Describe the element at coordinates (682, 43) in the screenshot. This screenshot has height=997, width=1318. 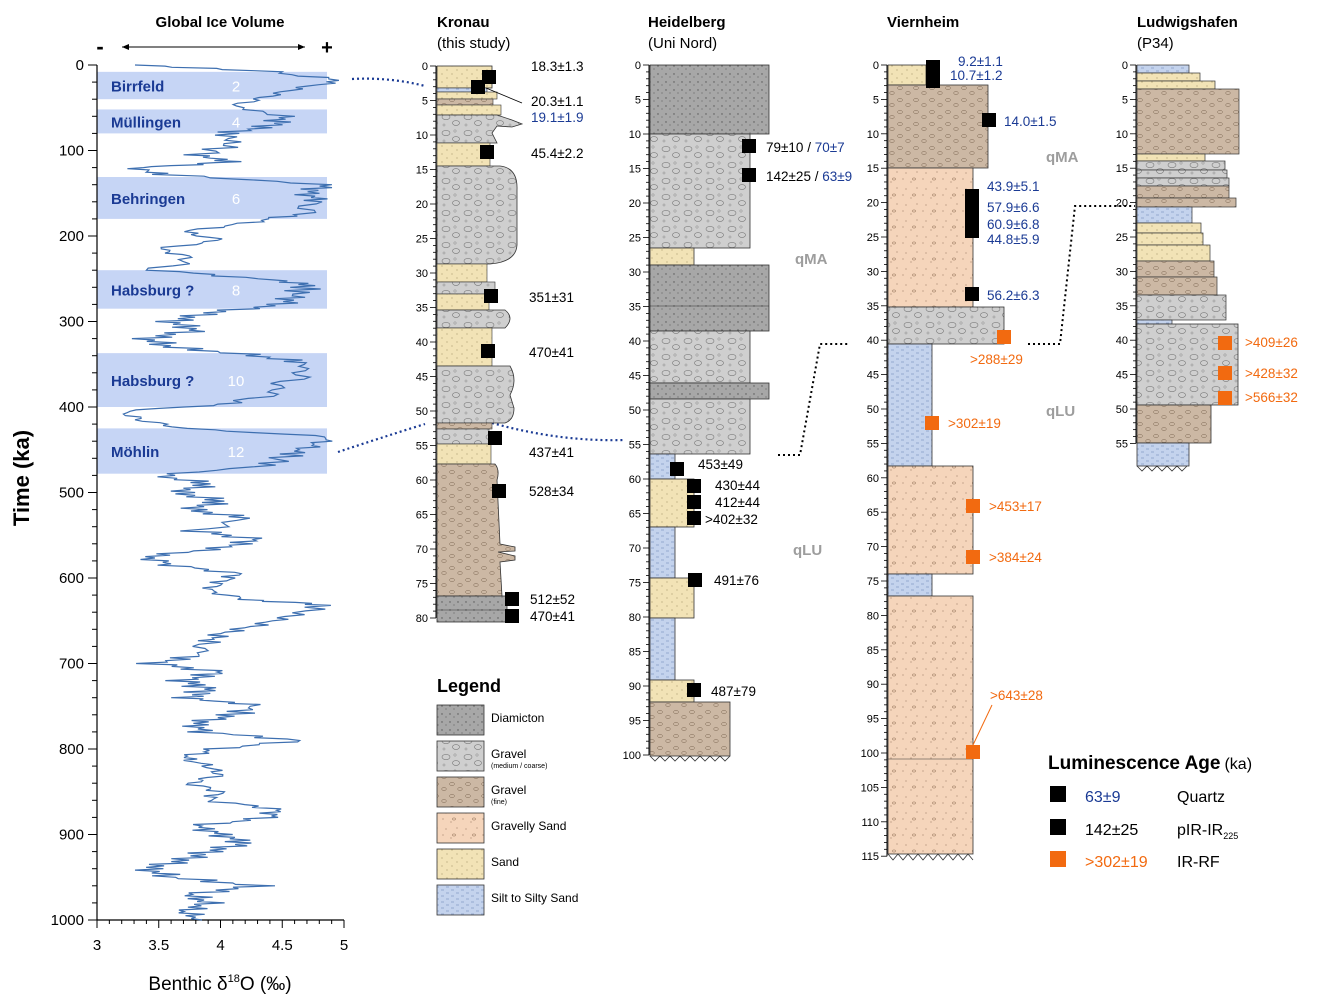
I see `heidelberg-subtitle: (Uni Nord)` at that location.